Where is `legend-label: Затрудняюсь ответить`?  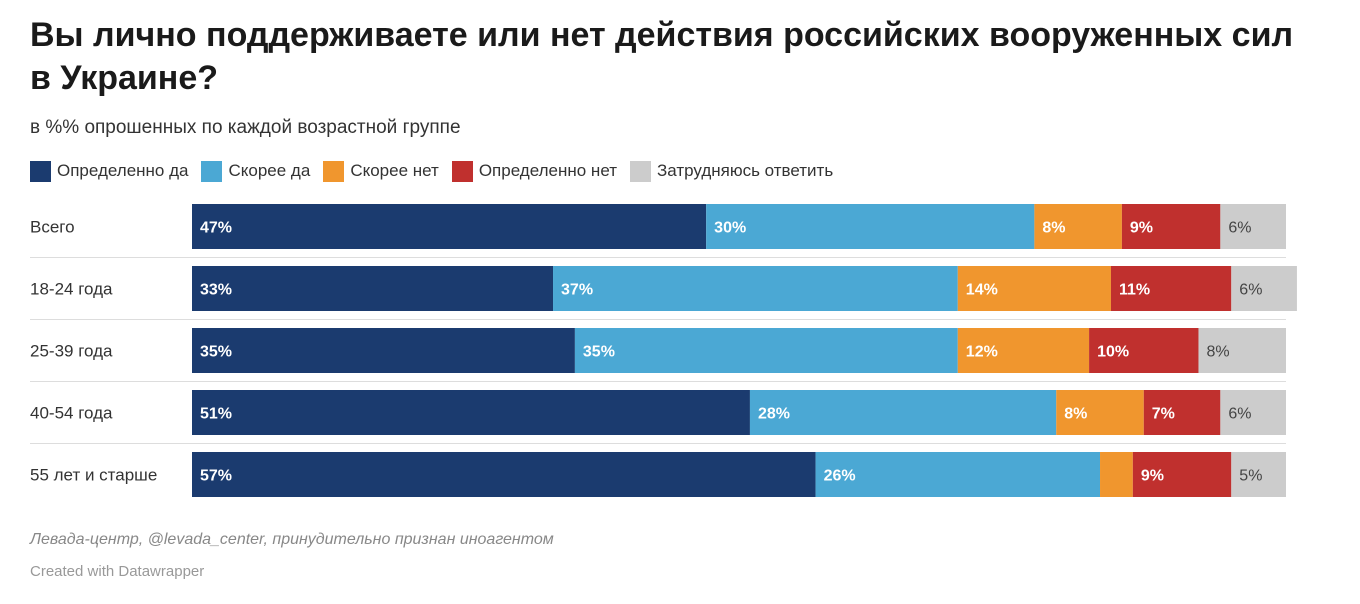 legend-label: Затрудняюсь ответить is located at coordinates (745, 170).